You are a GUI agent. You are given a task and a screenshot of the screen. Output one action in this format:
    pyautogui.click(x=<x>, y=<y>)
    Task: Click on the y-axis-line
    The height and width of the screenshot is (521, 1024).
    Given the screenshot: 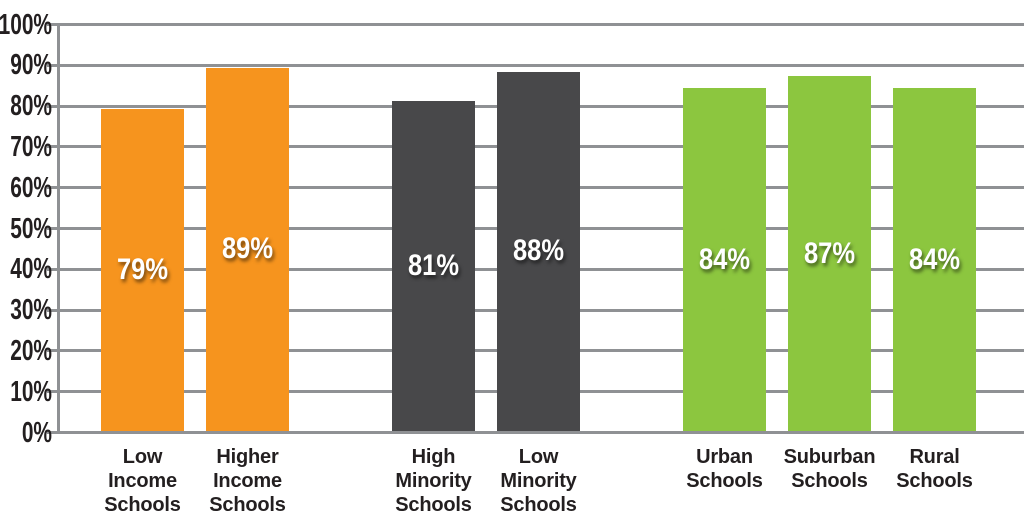 What is the action you would take?
    pyautogui.click(x=58, y=228)
    